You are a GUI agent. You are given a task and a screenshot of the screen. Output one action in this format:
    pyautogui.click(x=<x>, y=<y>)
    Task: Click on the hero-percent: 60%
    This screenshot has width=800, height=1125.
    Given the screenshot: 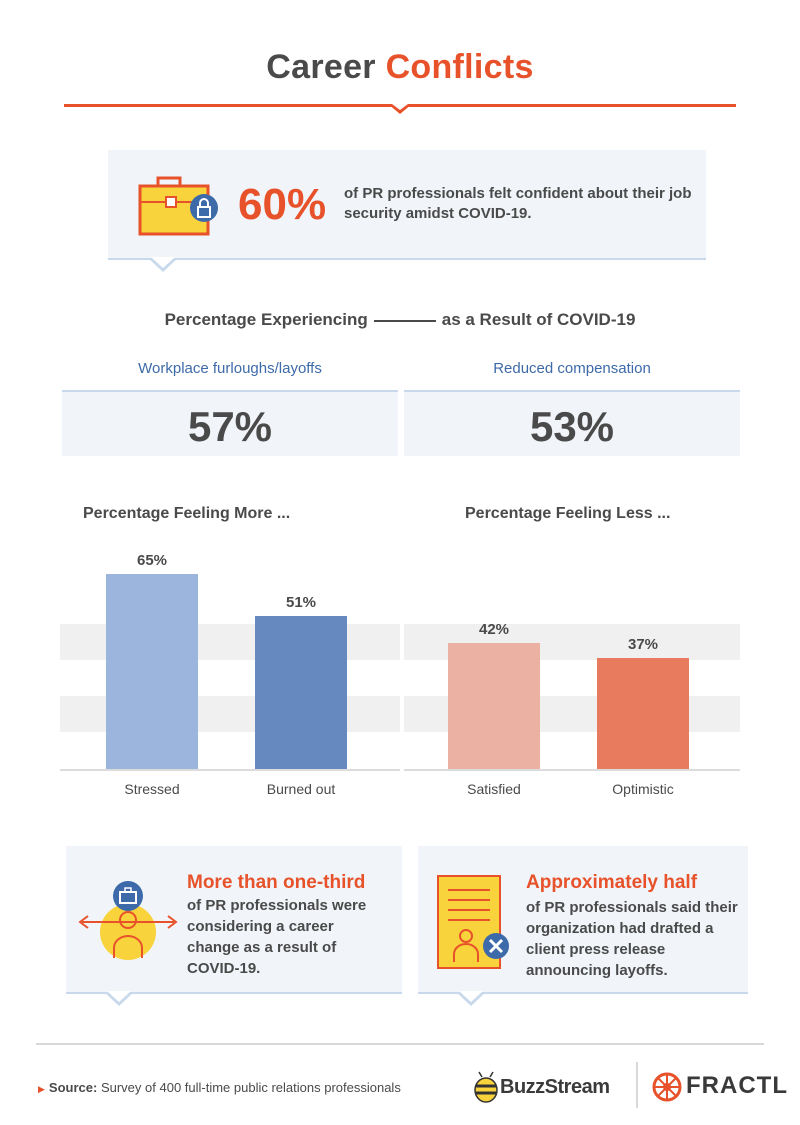 What is the action you would take?
    pyautogui.click(x=282, y=204)
    